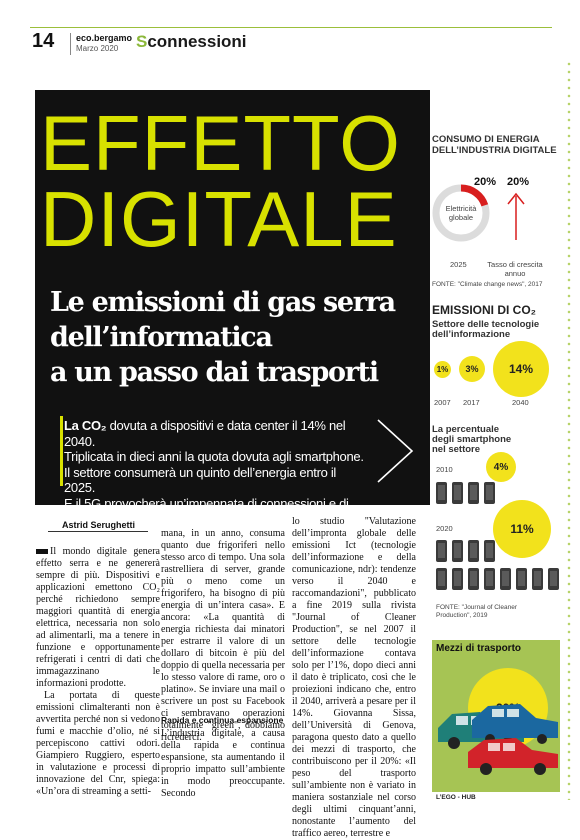 The width and height of the screenshot is (580, 840). Describe the element at coordinates (219, 219) in the screenshot. I see `headline-line-2: DIGITALE` at that location.